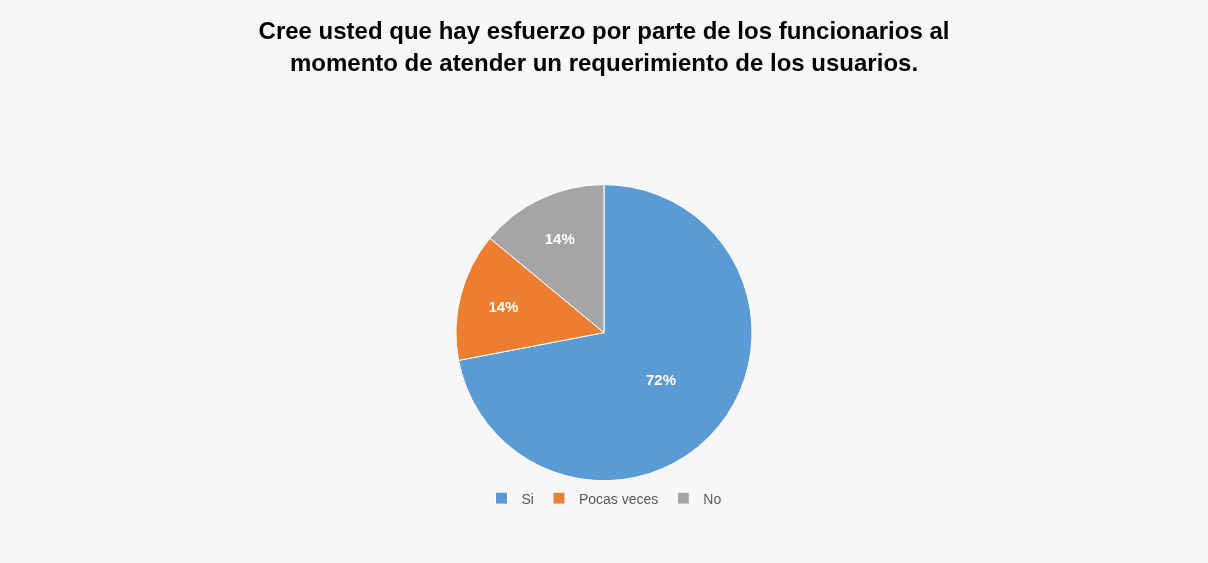  I want to click on legend-label: No, so click(712, 498).